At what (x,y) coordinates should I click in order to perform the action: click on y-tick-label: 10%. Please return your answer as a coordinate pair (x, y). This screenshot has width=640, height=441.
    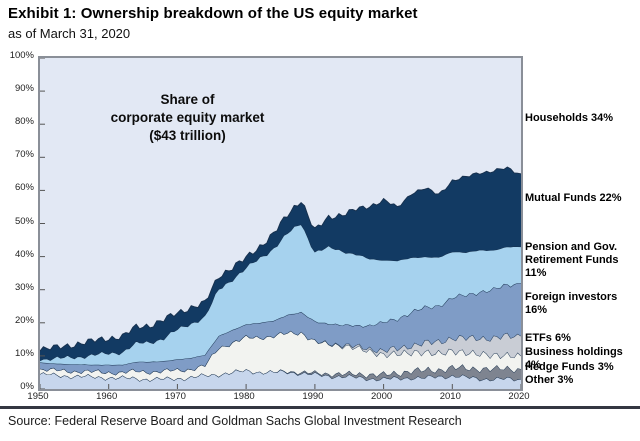
    Looking at the image, I should click on (24, 353).